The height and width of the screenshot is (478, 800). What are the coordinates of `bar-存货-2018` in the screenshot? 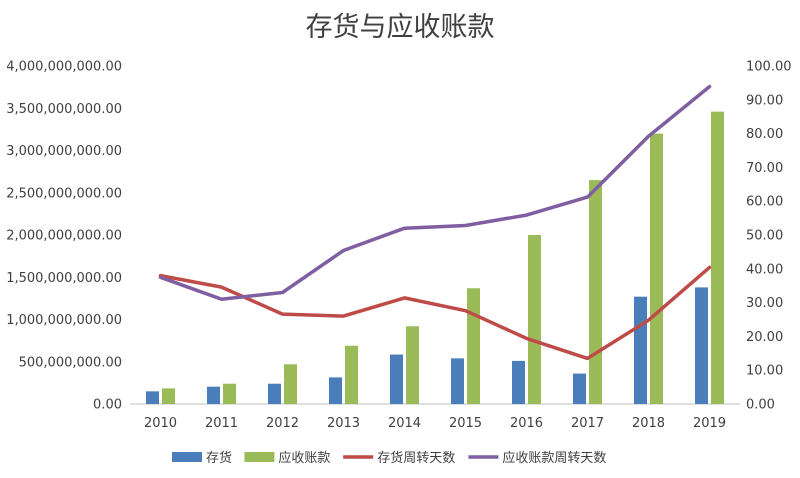 It's located at (640, 350).